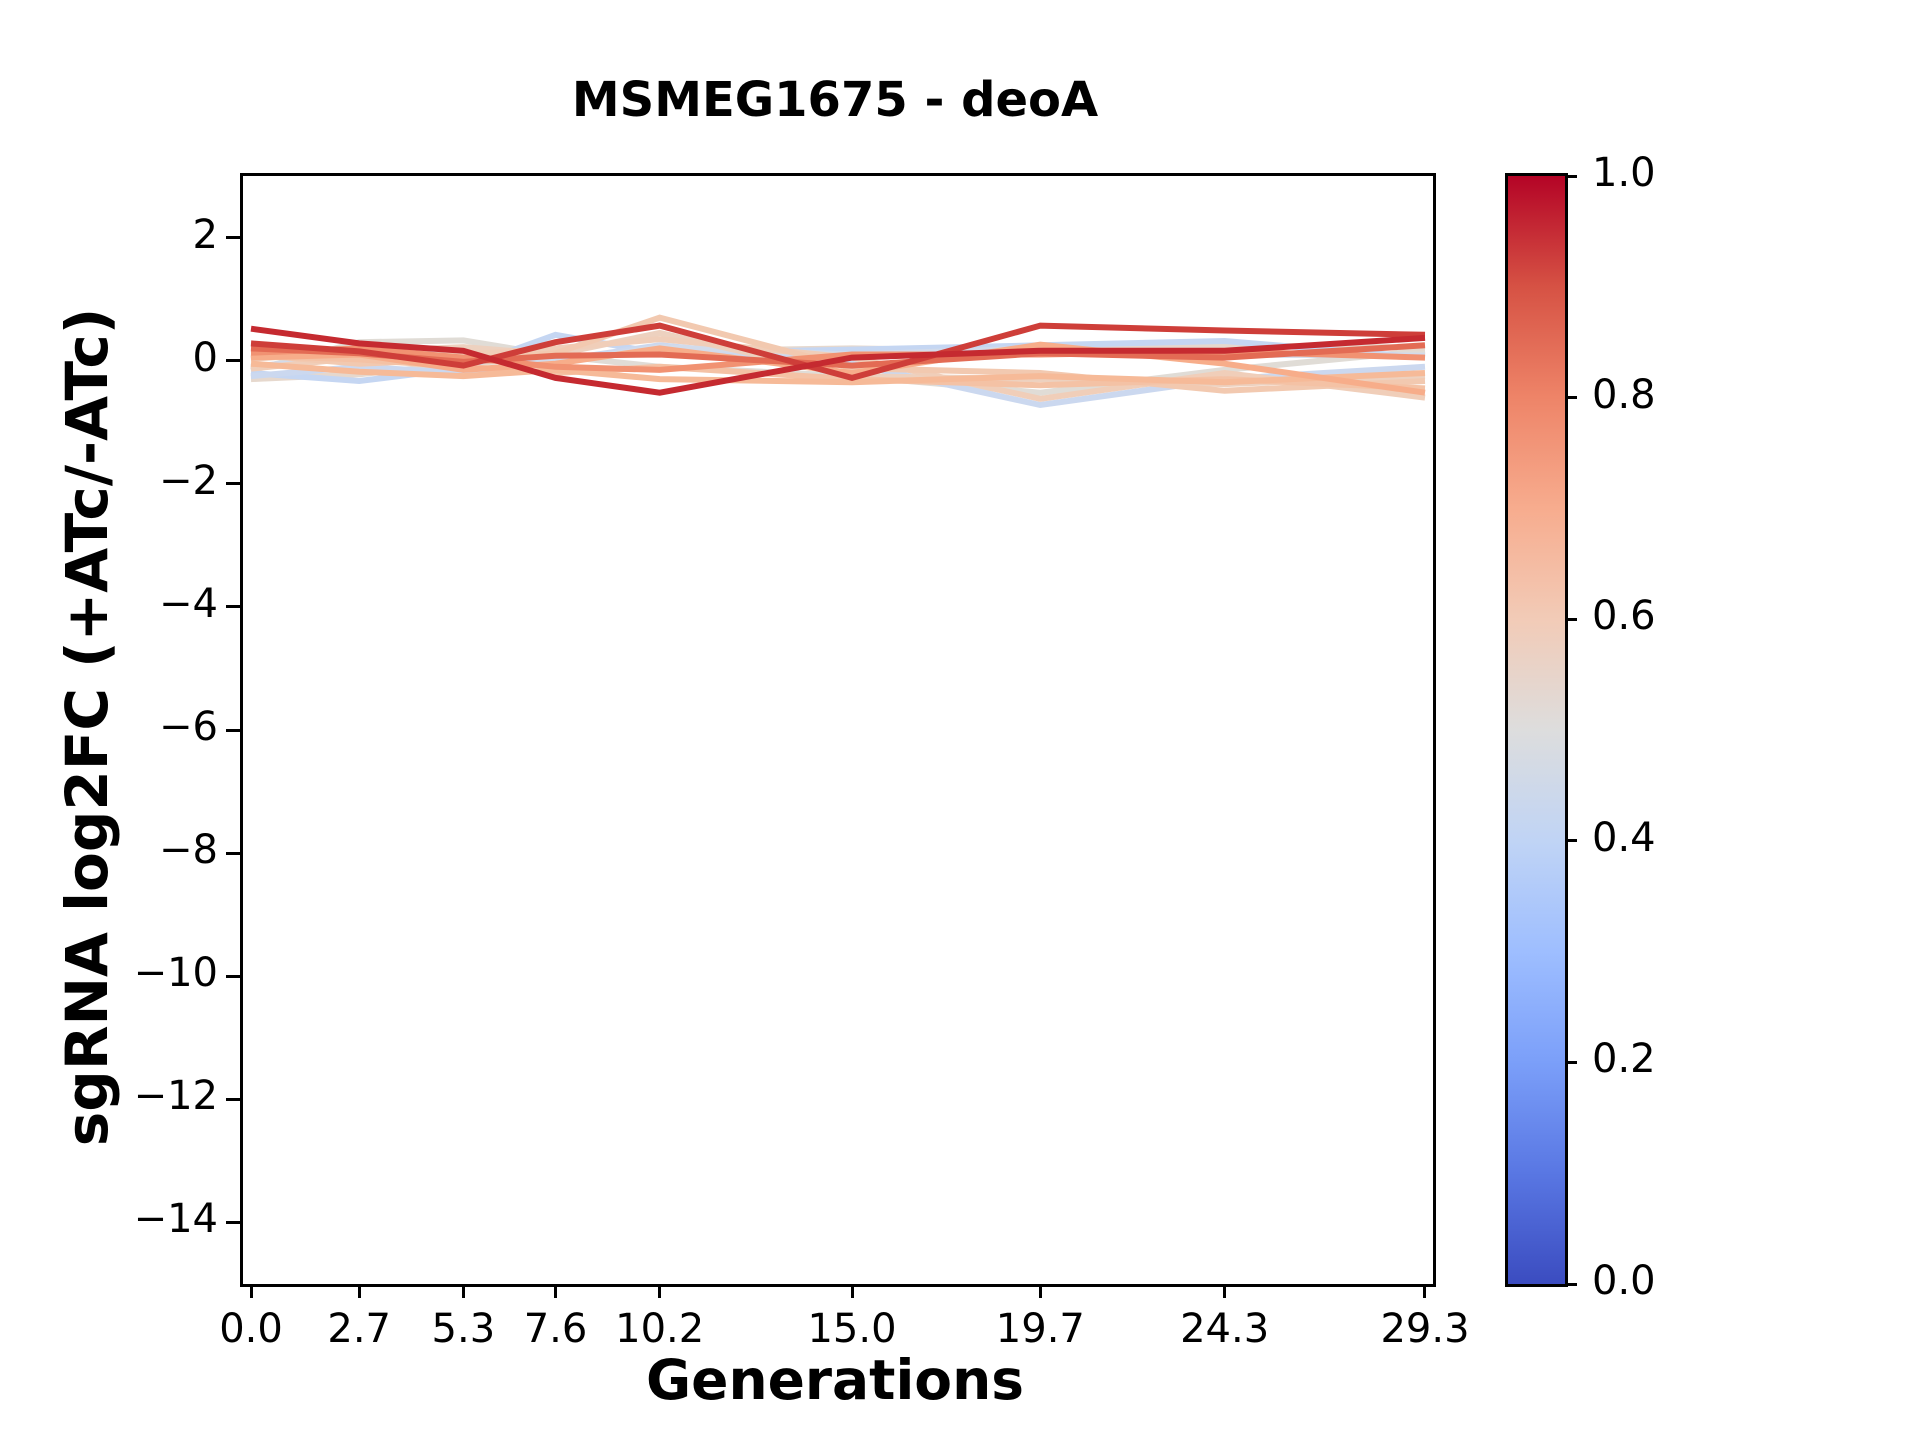 This screenshot has width=1920, height=1440. What do you see at coordinates (175, 973) in the screenshot?
I see `y-tick-label: −10` at bounding box center [175, 973].